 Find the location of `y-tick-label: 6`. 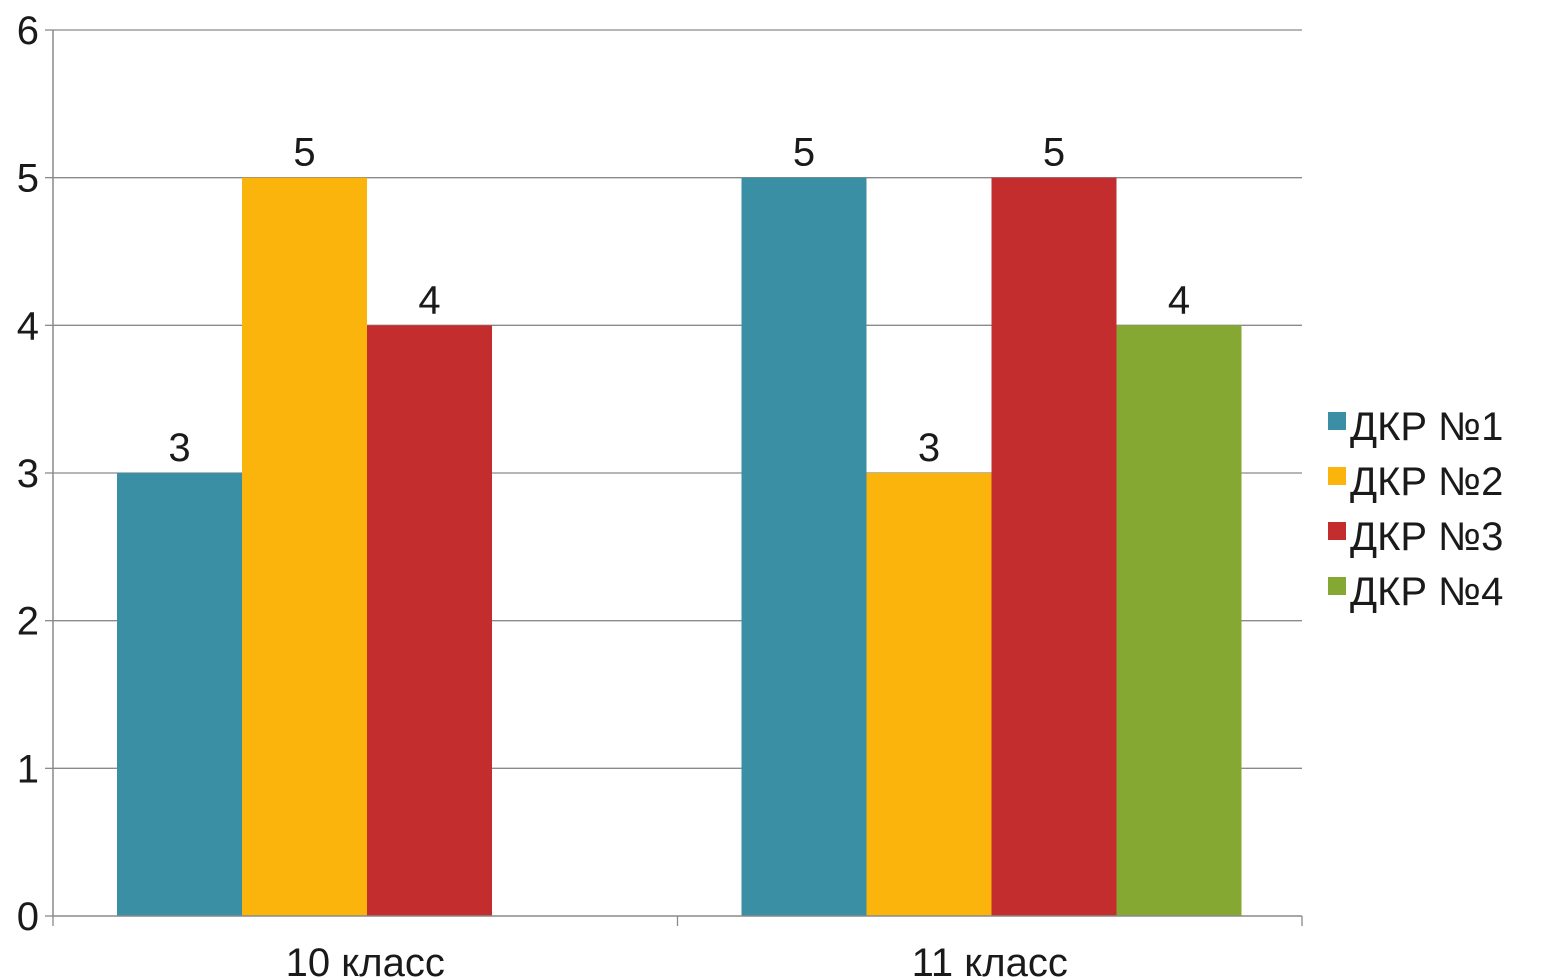

y-tick-label: 6 is located at coordinates (28, 31).